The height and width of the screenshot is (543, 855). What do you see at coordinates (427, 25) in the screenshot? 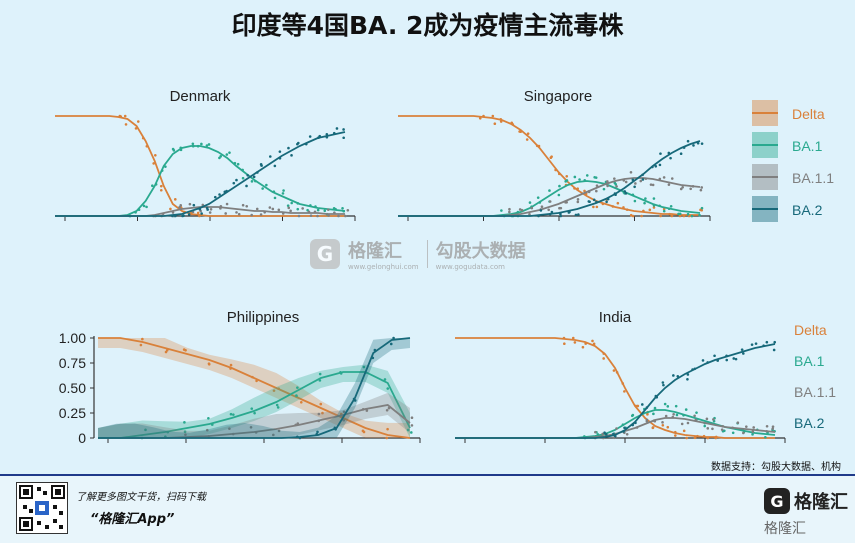
I see `page-title: 印度等4国BA. 2成为疫情主流毒株` at bounding box center [427, 25].